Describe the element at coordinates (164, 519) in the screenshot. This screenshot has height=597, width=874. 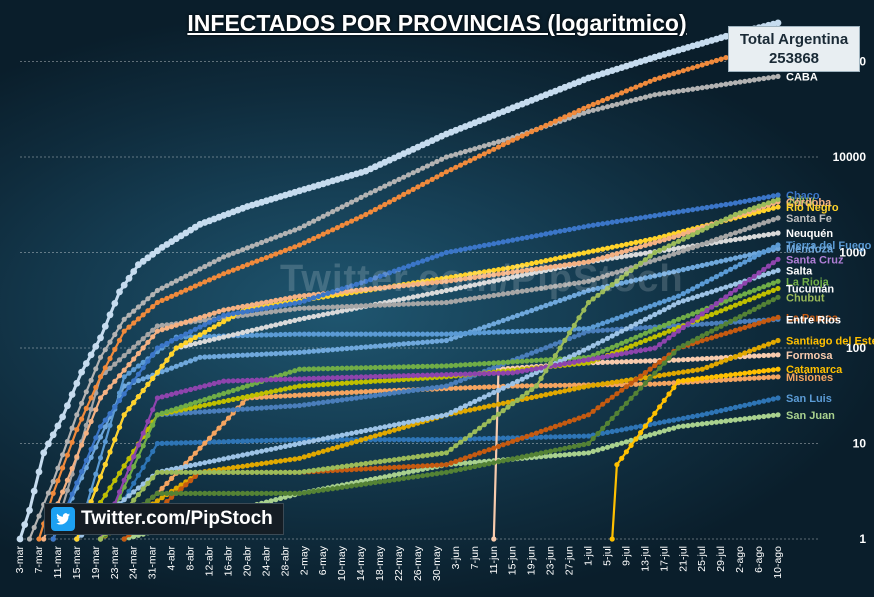
I see `twitter-handle-badge: Twitter.com/PipStoch` at that location.